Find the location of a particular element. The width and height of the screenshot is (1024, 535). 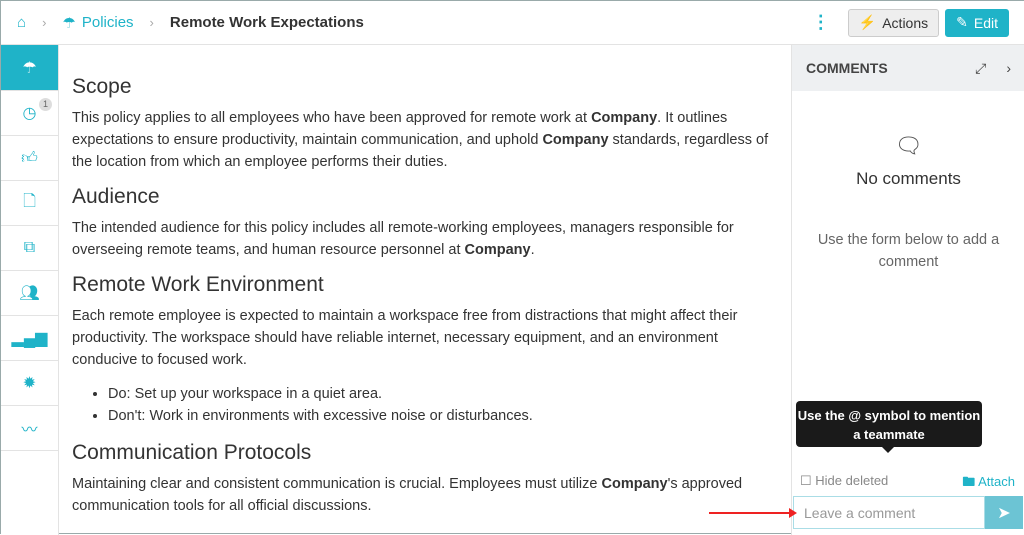

sidebar-item-copies: ⧉ is located at coordinates (29, 248).